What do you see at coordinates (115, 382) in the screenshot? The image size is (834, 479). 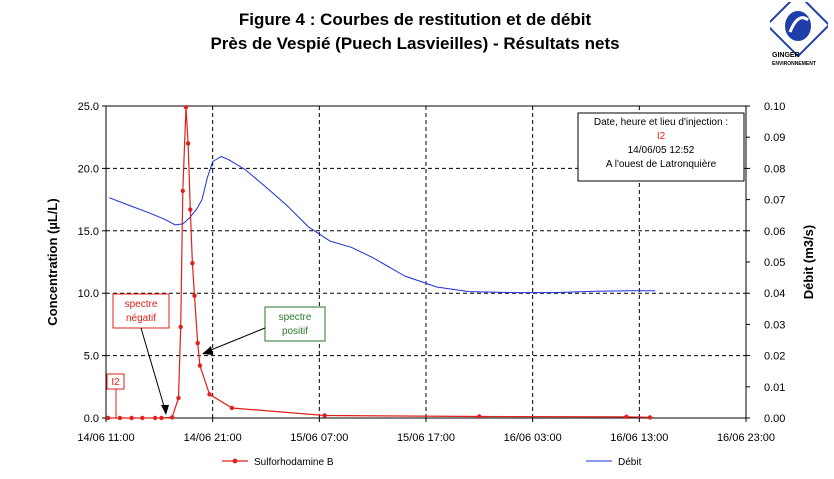 I see `injection-marker-label: I2` at bounding box center [115, 382].